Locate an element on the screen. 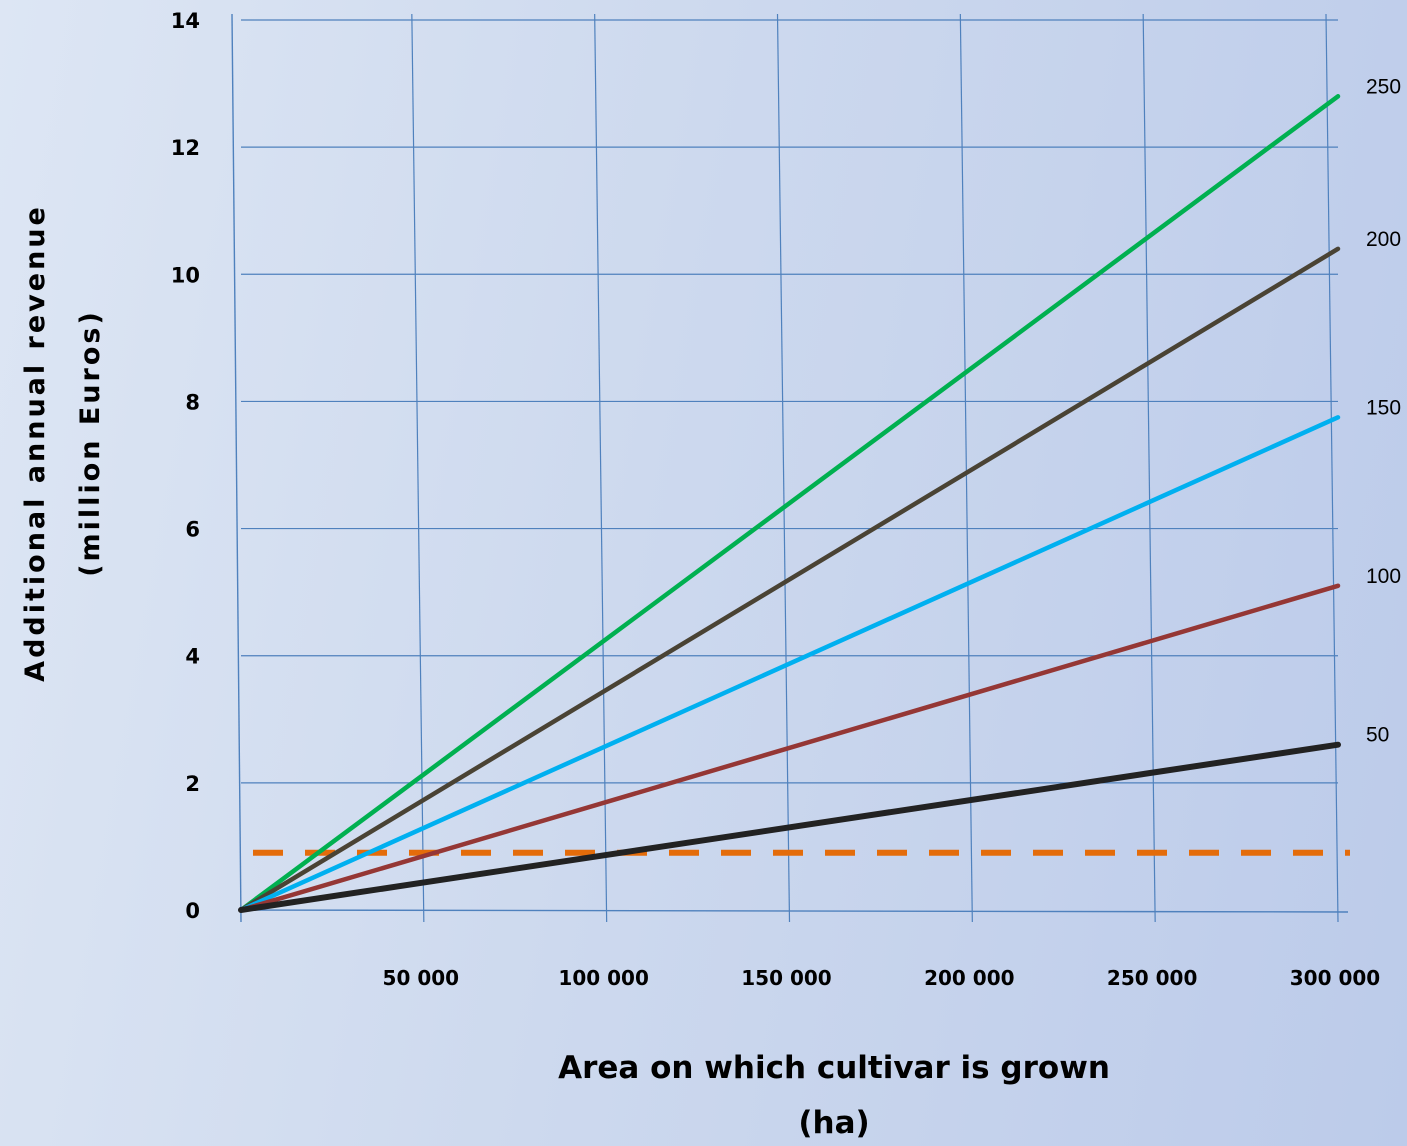 The height and width of the screenshot is (1146, 1407). y-tick-label: 8 is located at coordinates (192, 402).